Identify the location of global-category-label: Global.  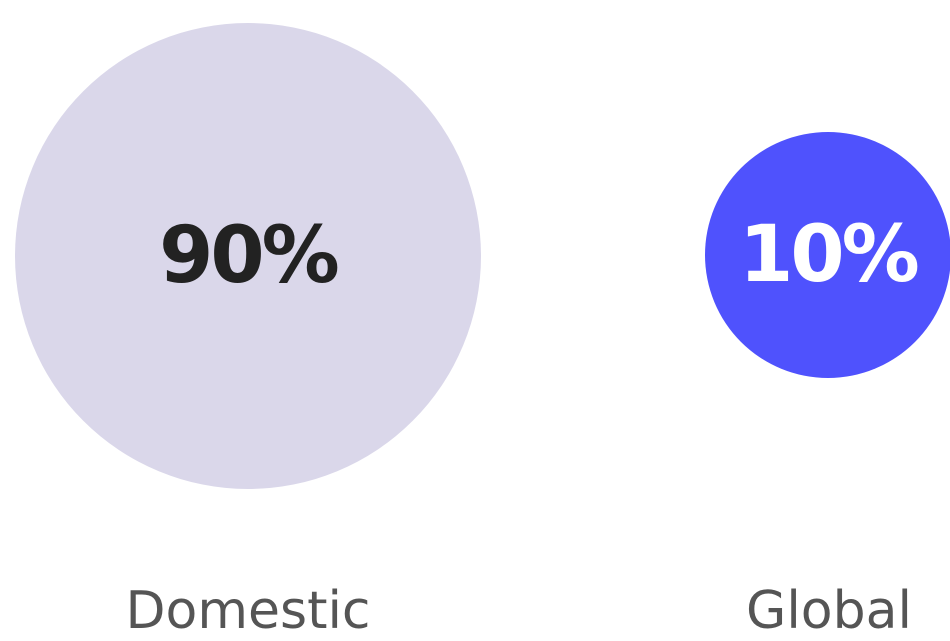
(814, 611).